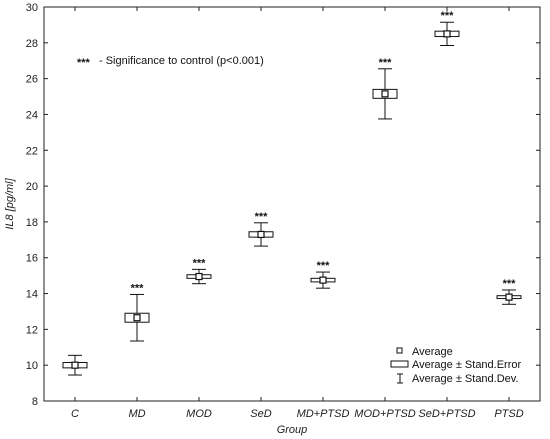  What do you see at coordinates (32, 44) in the screenshot?
I see `y-tick-label: 28` at bounding box center [32, 44].